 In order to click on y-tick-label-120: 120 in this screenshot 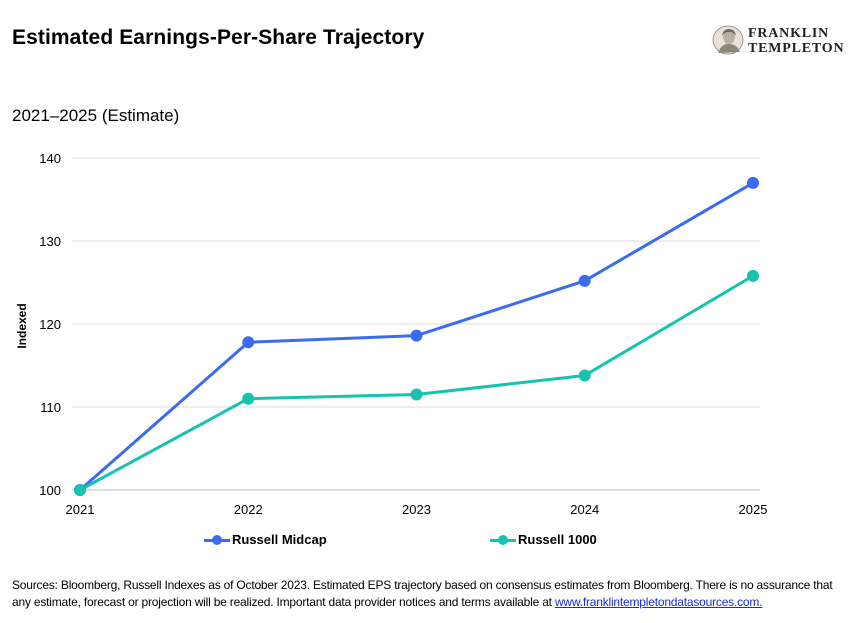, I will do `click(50, 324)`.